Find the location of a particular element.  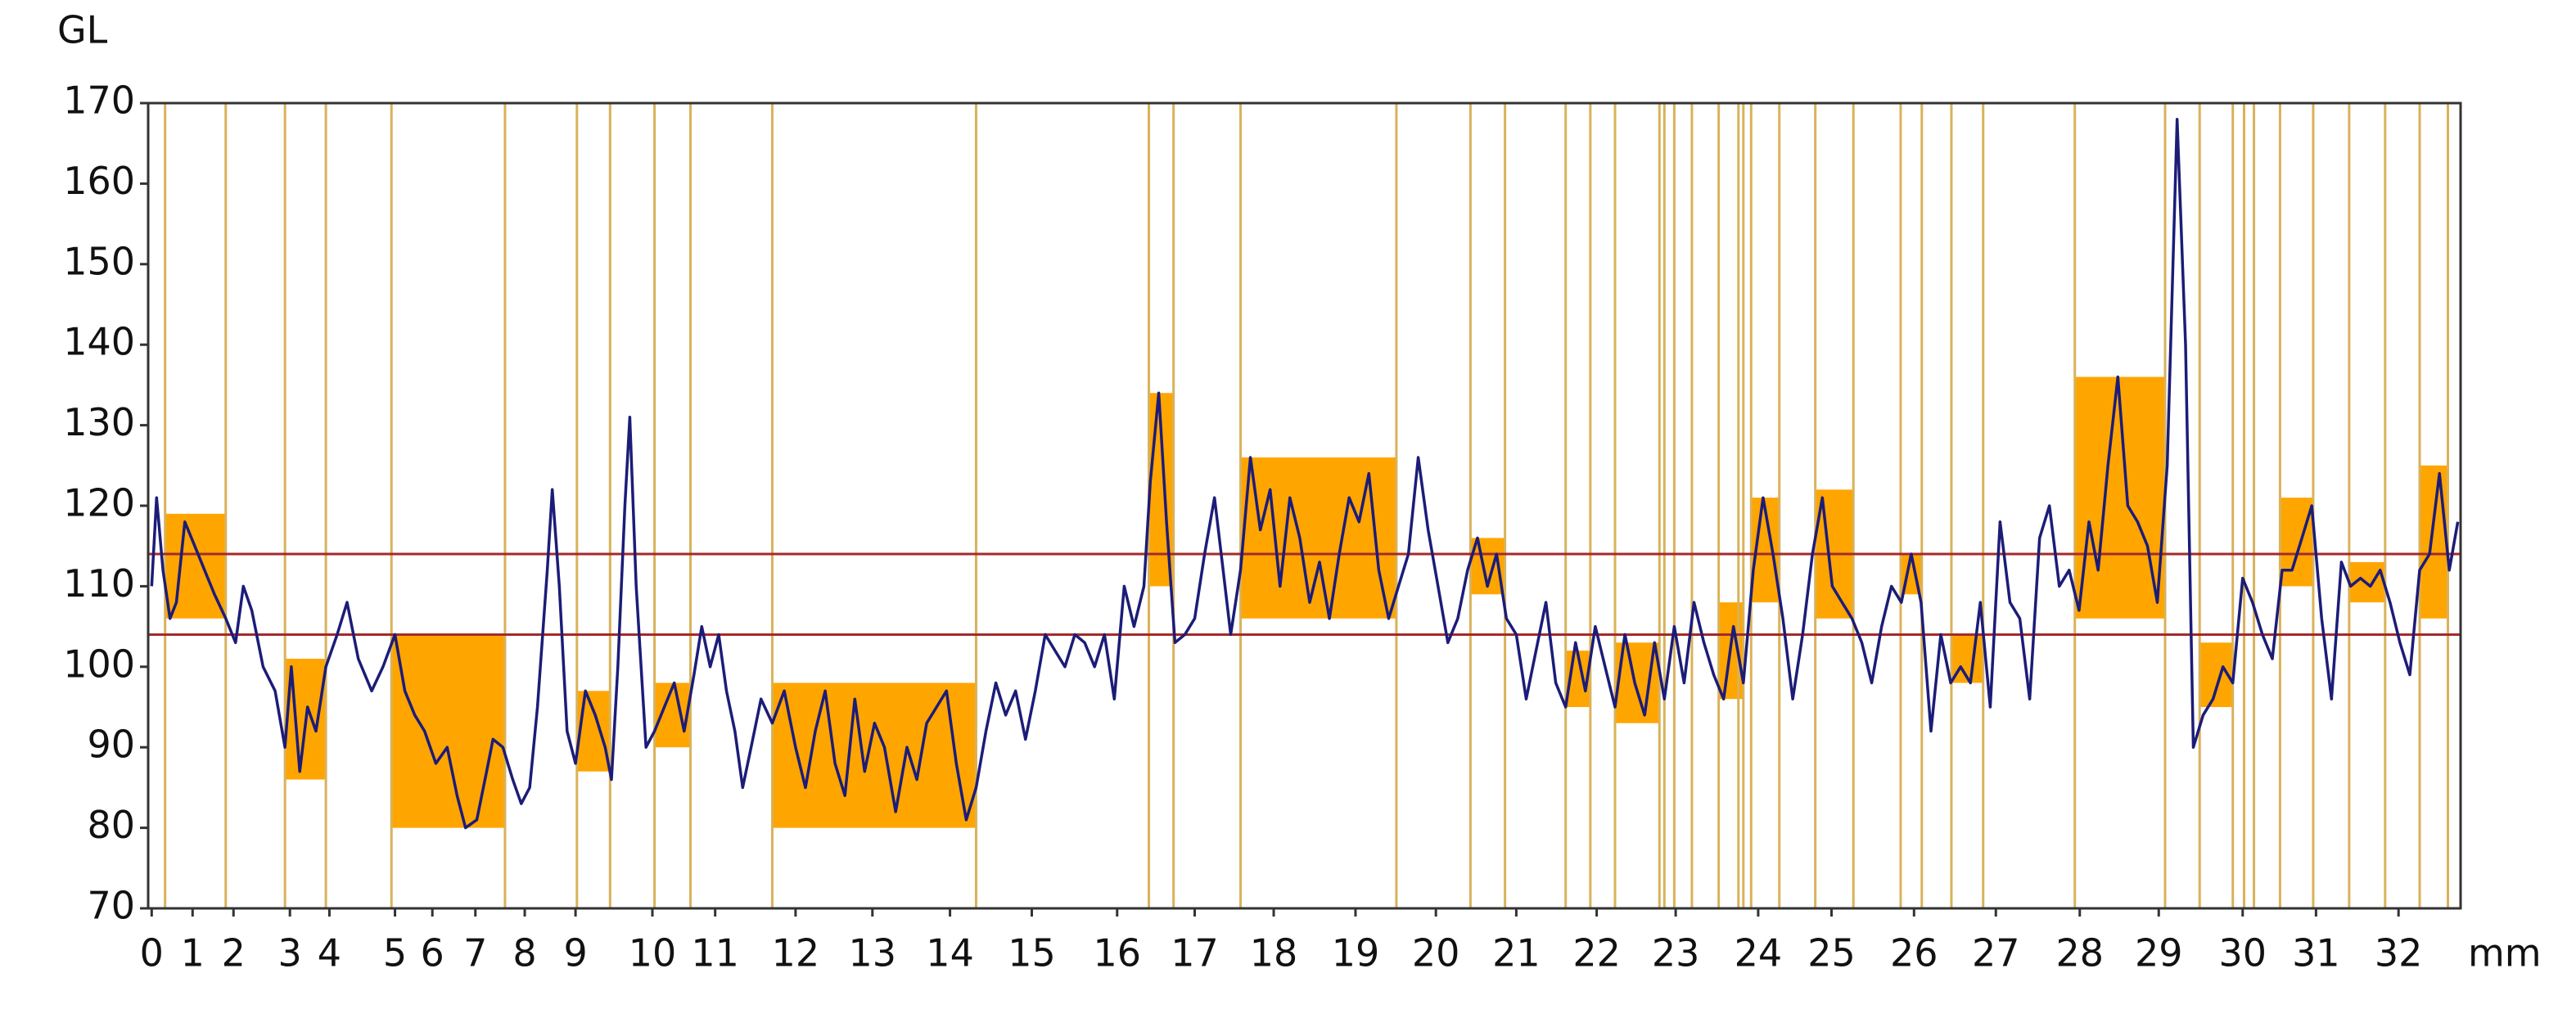

x-axis-label: mm is located at coordinates (2505, 953).